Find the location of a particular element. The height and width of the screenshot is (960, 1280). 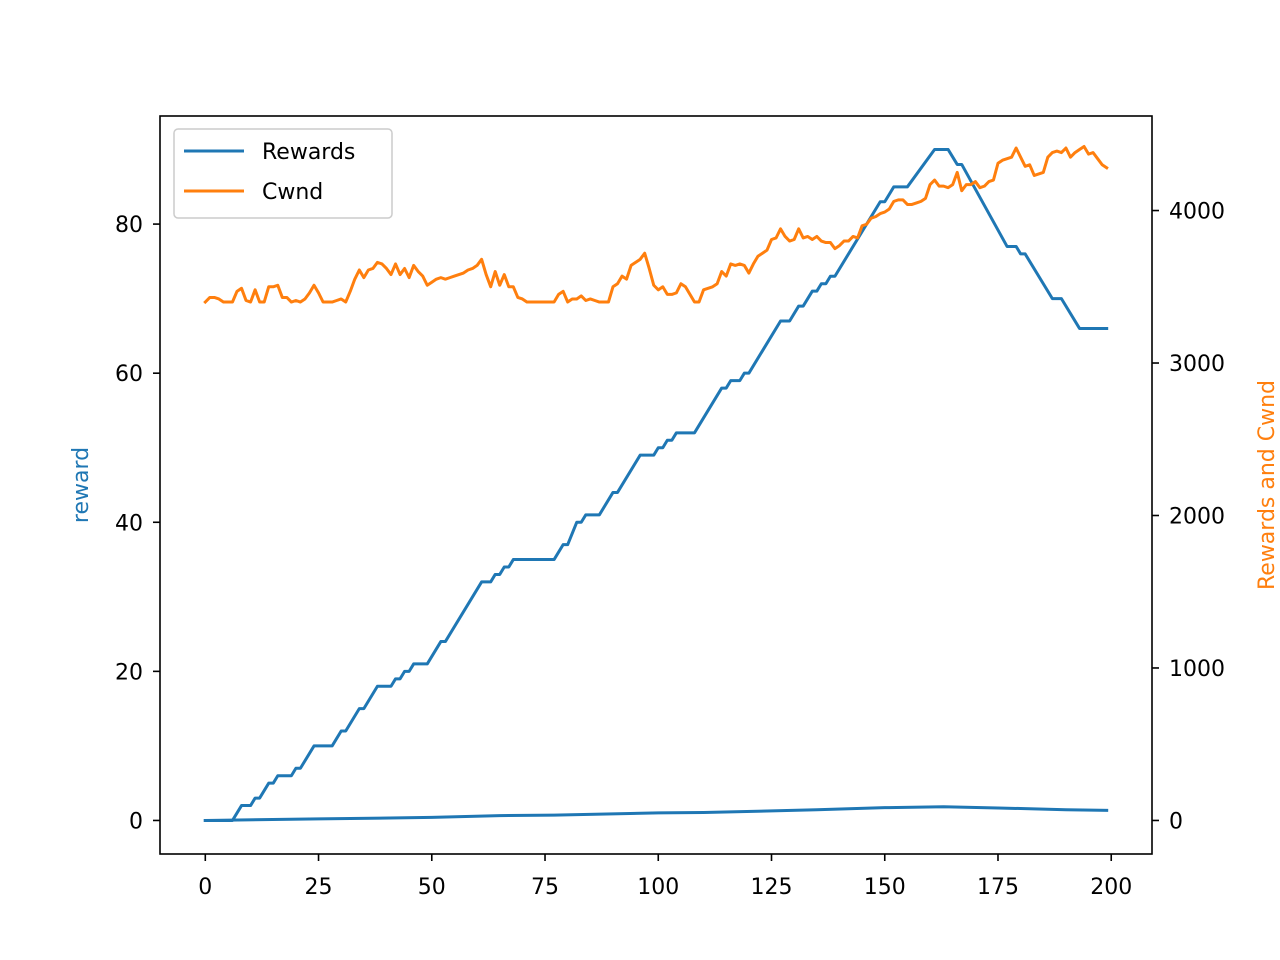

y-axis-right: 0 1000 2000 3000 4000 is located at coordinates (1188, 517).